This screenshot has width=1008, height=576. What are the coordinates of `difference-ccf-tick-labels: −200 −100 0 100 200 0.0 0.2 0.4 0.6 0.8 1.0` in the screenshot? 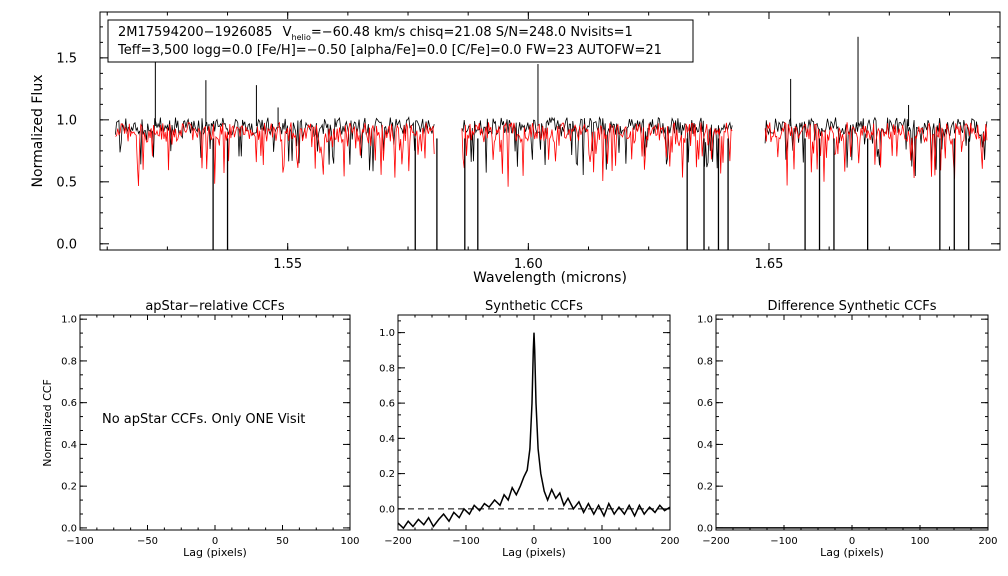 It's located at (847, 431).